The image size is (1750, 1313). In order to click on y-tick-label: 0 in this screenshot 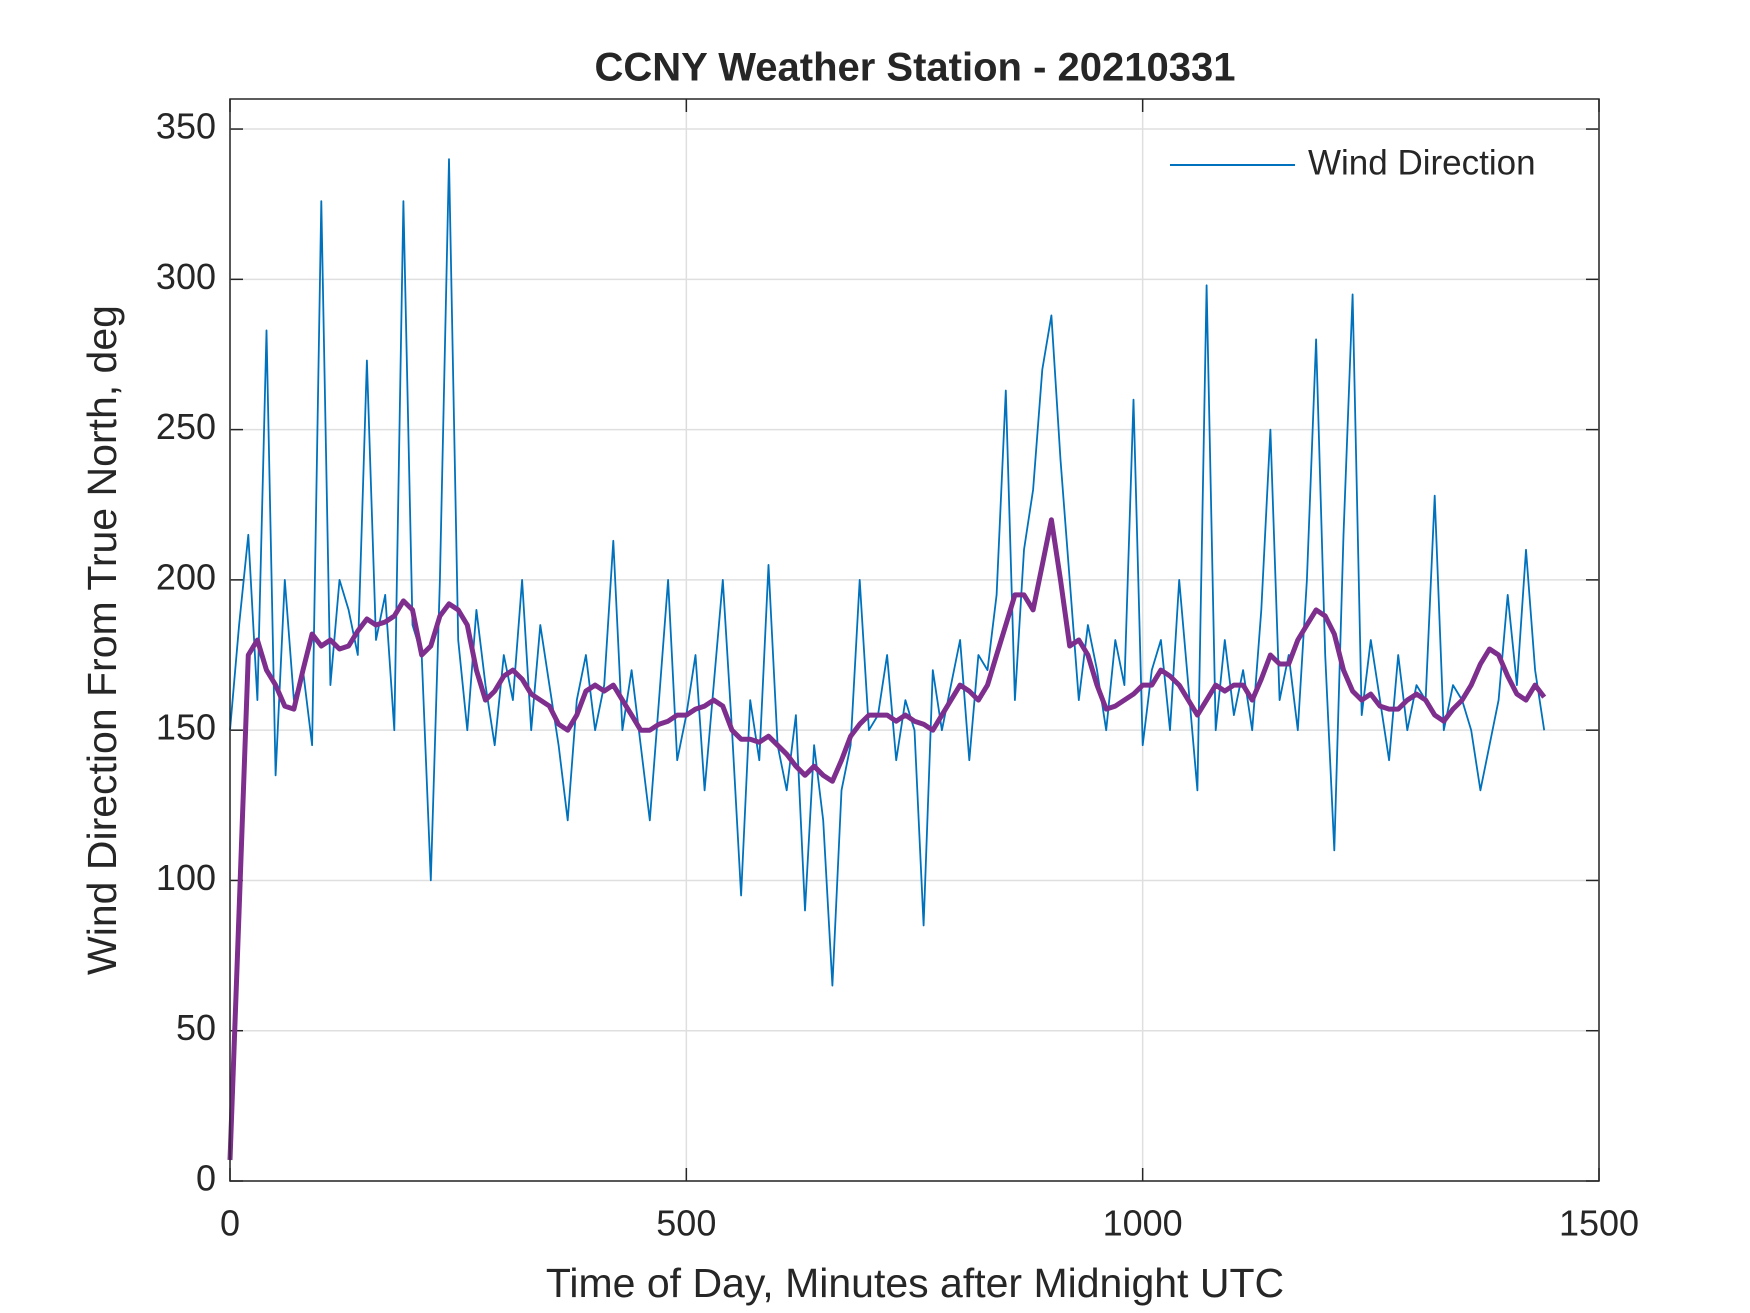, I will do `click(206, 1178)`.